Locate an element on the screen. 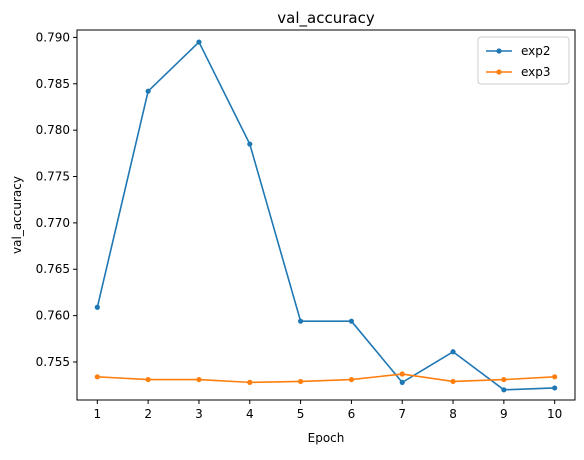 This screenshot has height=460, width=584. x-tick-label: 6 is located at coordinates (352, 414).